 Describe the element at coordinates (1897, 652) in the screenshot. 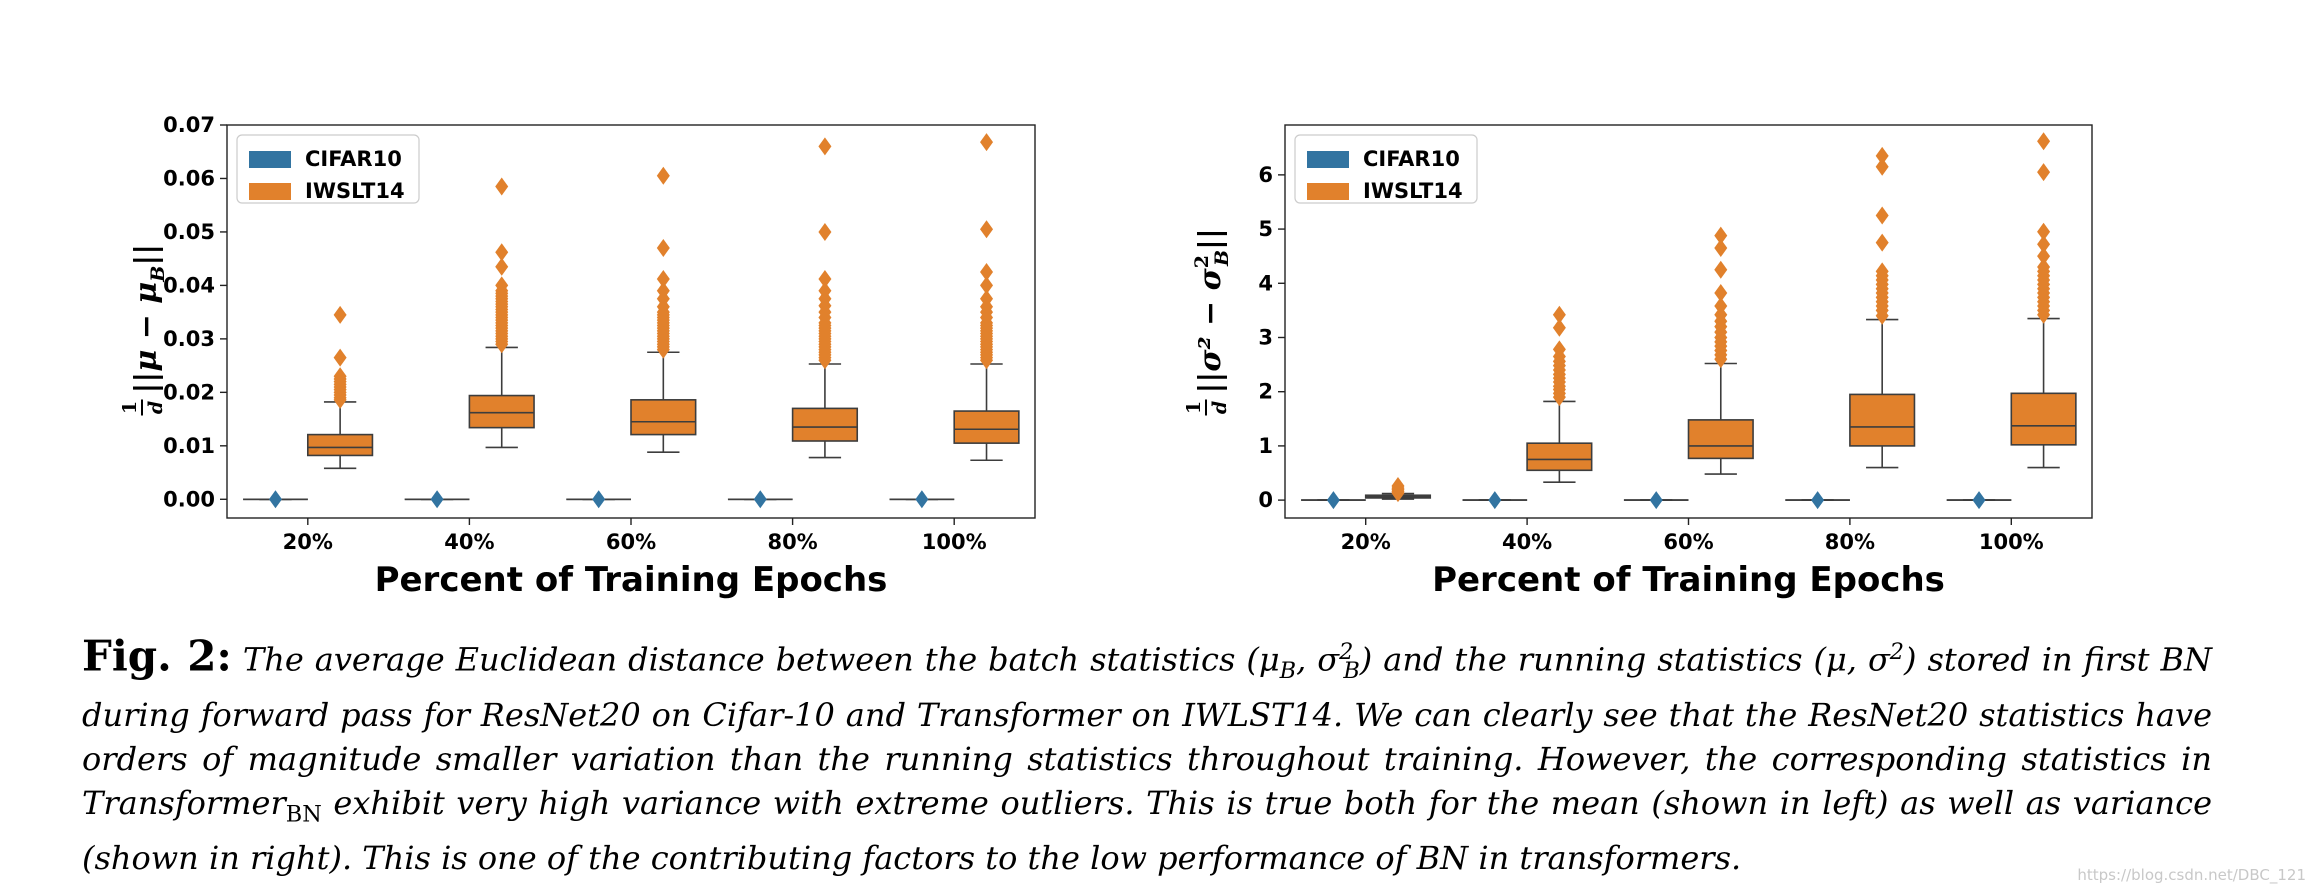

I see `caption-sup-2: 2` at that location.